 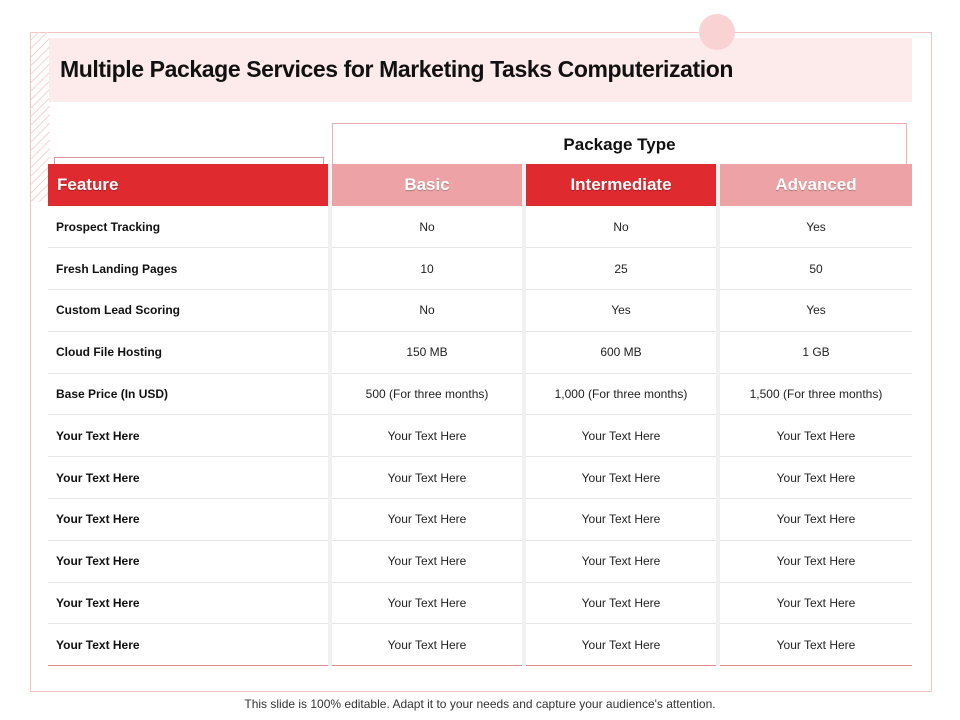 What do you see at coordinates (189, 269) in the screenshot?
I see `feature-cell: Fresh Landing Pages` at bounding box center [189, 269].